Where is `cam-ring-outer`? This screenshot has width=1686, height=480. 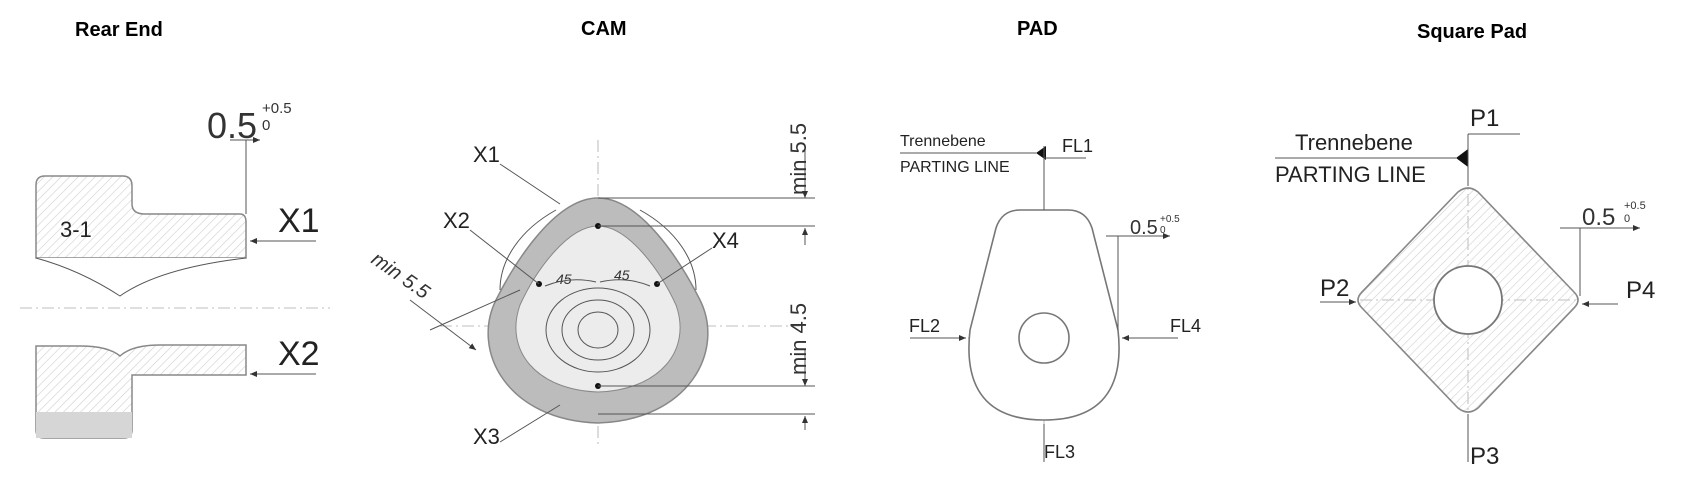 cam-ring-outer is located at coordinates (598, 330).